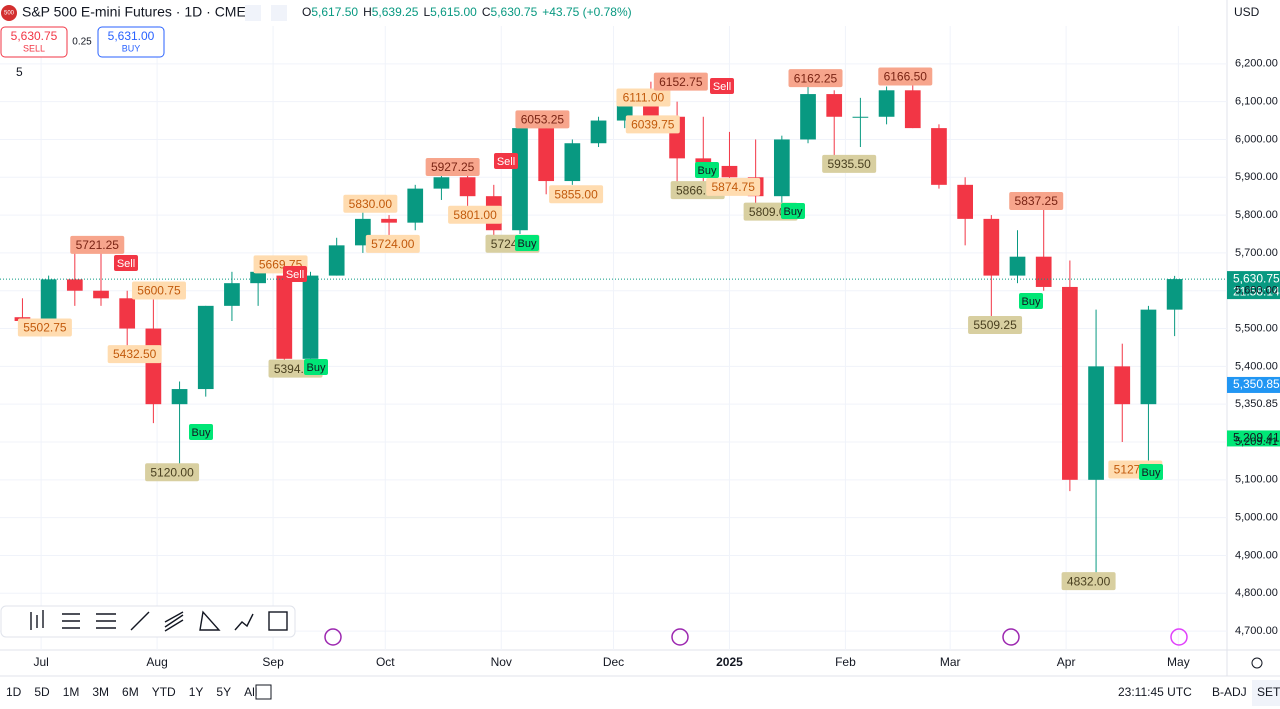 This screenshot has height=709, width=1280. I want to click on indicator-count: 5, so click(19, 72).